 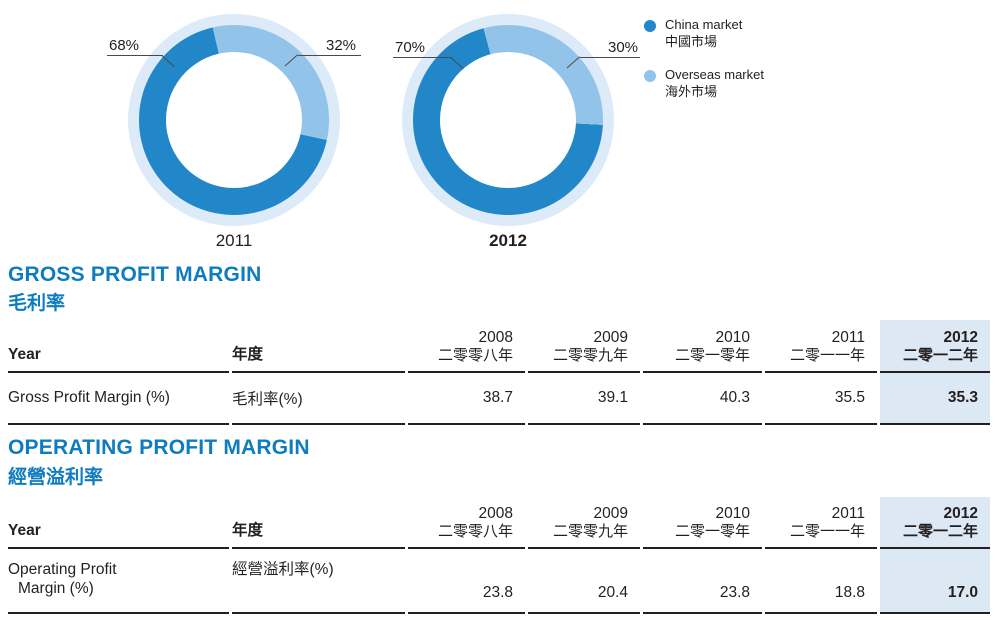 What do you see at coordinates (56, 477) in the screenshot?
I see `section-title-operating-zh: 經營溢利率` at bounding box center [56, 477].